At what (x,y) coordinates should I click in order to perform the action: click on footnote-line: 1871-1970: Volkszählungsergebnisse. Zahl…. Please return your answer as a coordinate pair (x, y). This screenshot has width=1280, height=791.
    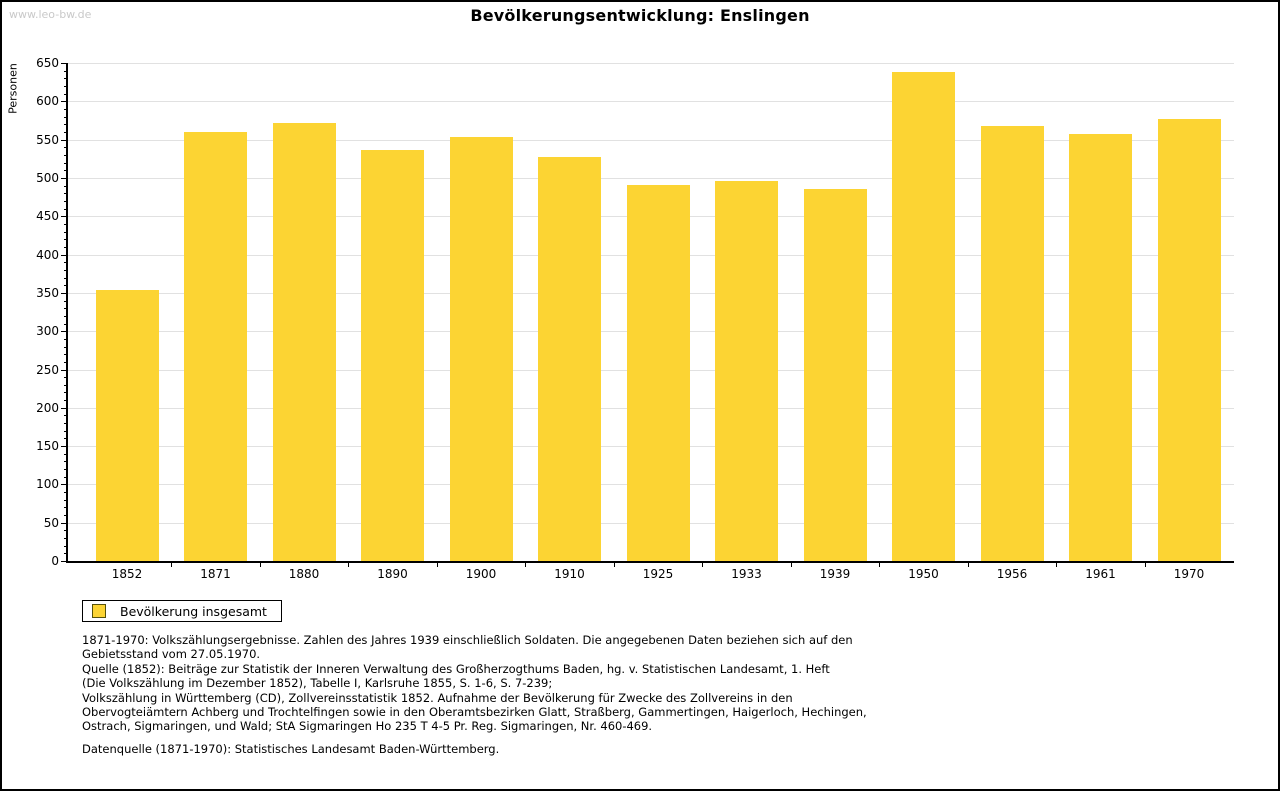
    Looking at the image, I should click on (467, 640).